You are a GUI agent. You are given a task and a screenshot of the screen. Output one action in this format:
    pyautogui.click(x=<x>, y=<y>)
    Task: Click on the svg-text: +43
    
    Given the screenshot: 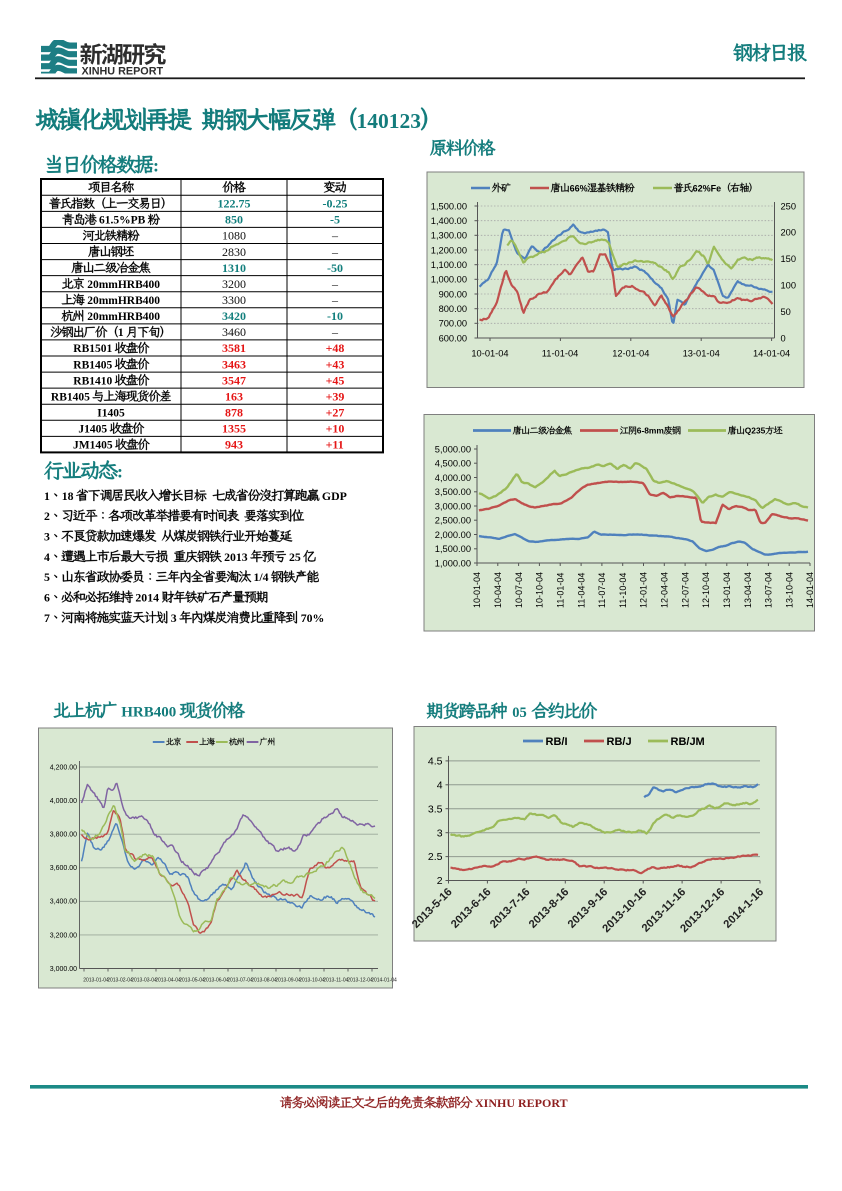 What is the action you would take?
    pyautogui.click(x=335, y=364)
    